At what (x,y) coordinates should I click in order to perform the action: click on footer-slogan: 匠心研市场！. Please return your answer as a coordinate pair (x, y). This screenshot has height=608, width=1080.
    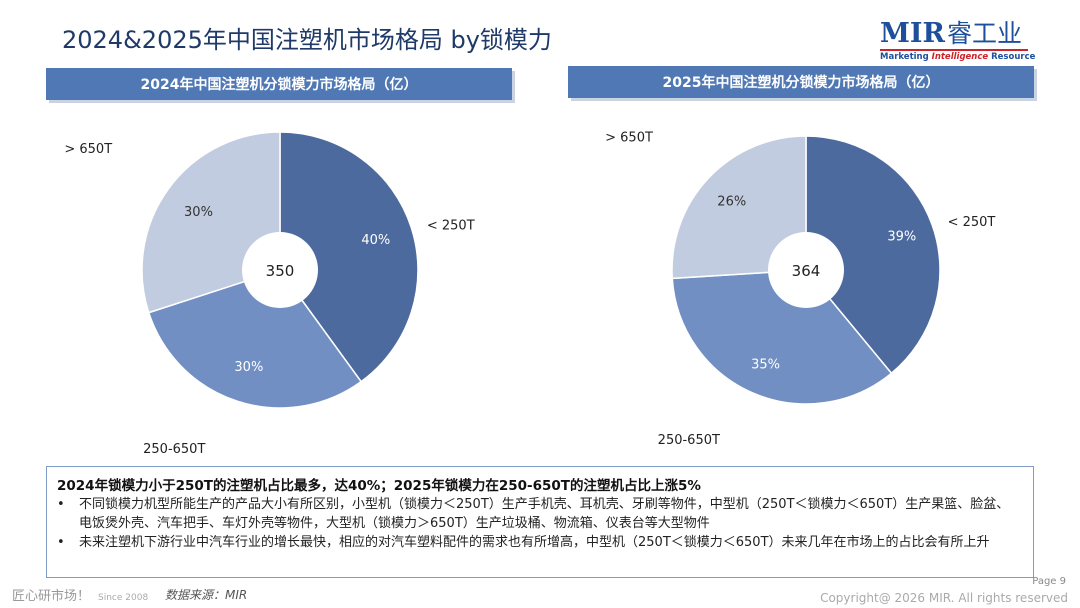
    Looking at the image, I should click on (51, 596).